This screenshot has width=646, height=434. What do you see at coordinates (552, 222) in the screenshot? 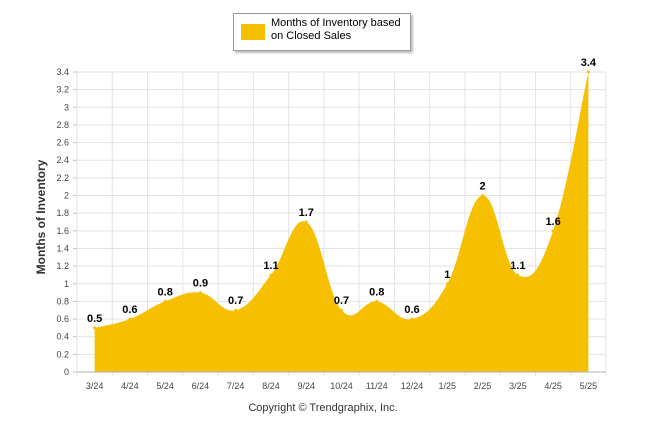
I see `data-label: 1.6` at bounding box center [552, 222].